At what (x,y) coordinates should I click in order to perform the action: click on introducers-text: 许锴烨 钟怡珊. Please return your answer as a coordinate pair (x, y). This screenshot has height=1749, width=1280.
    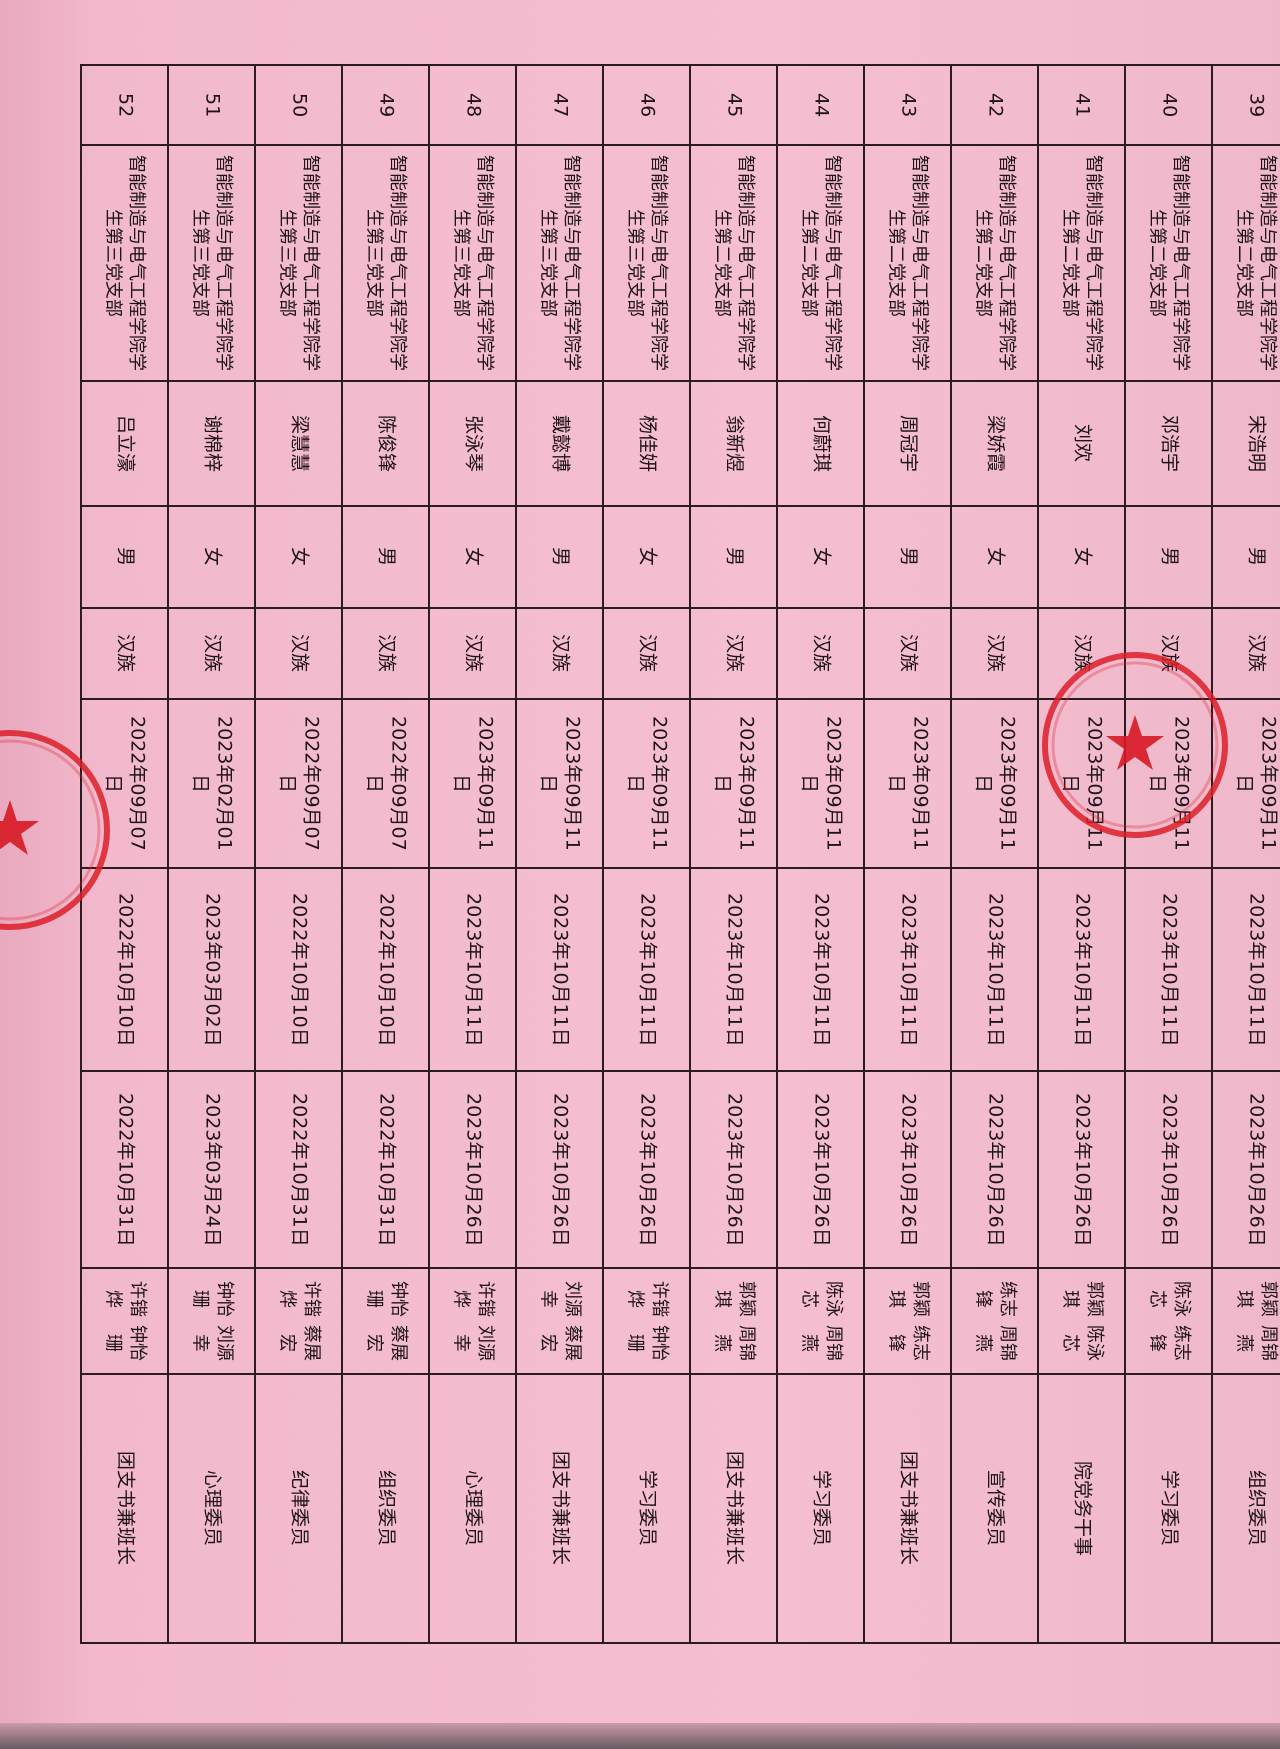
    Looking at the image, I should click on (124, 1321).